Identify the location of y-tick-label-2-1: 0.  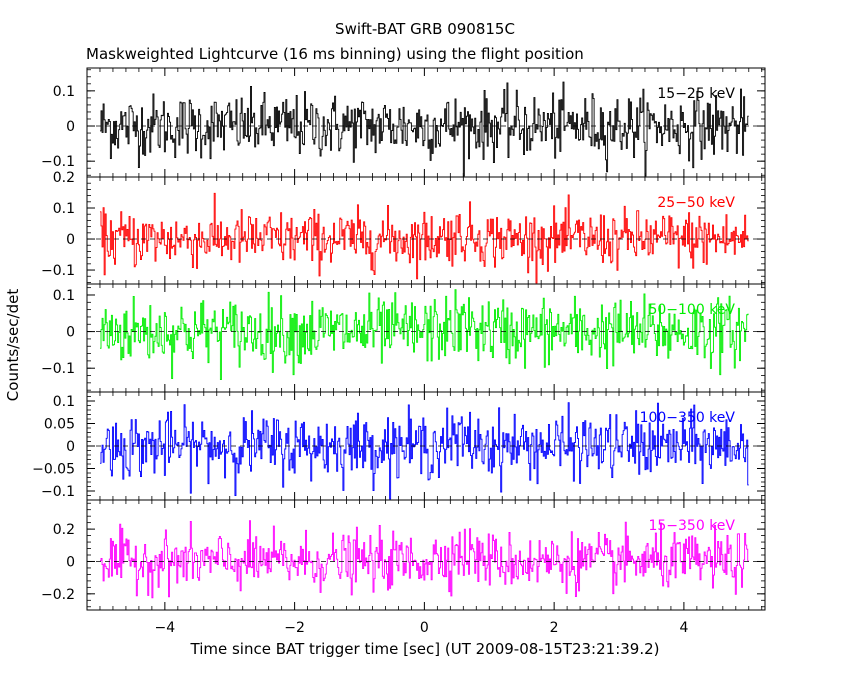
(70, 333).